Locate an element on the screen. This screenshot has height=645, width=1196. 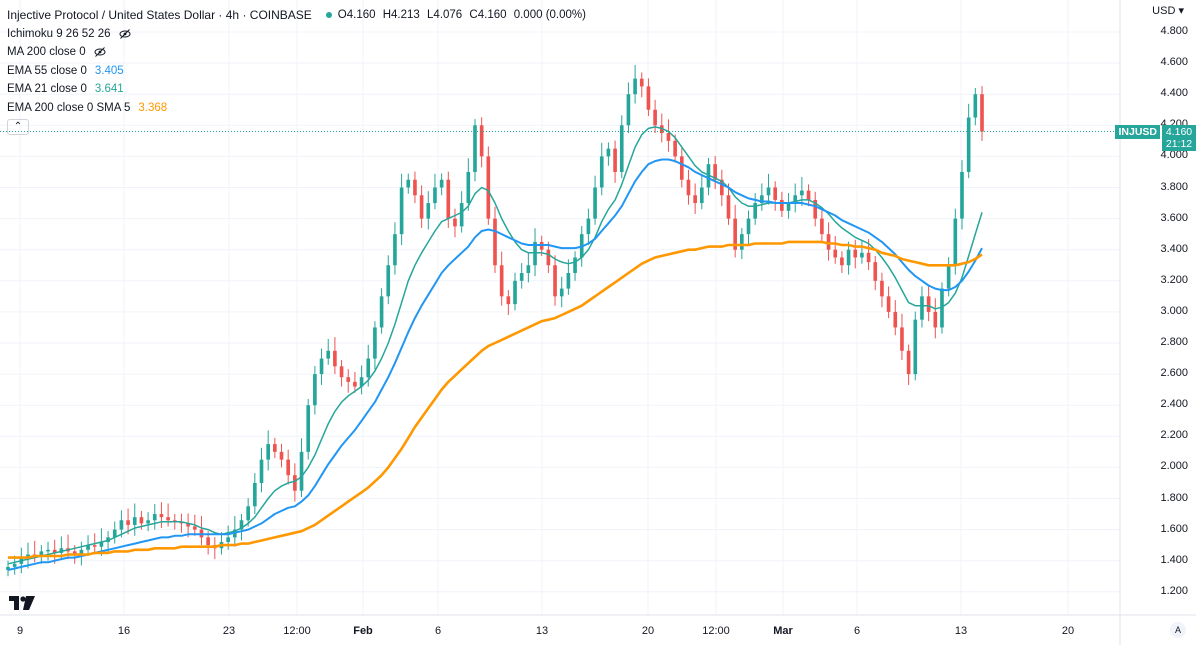
tradingview-logo-icon is located at coordinates (22, 603).